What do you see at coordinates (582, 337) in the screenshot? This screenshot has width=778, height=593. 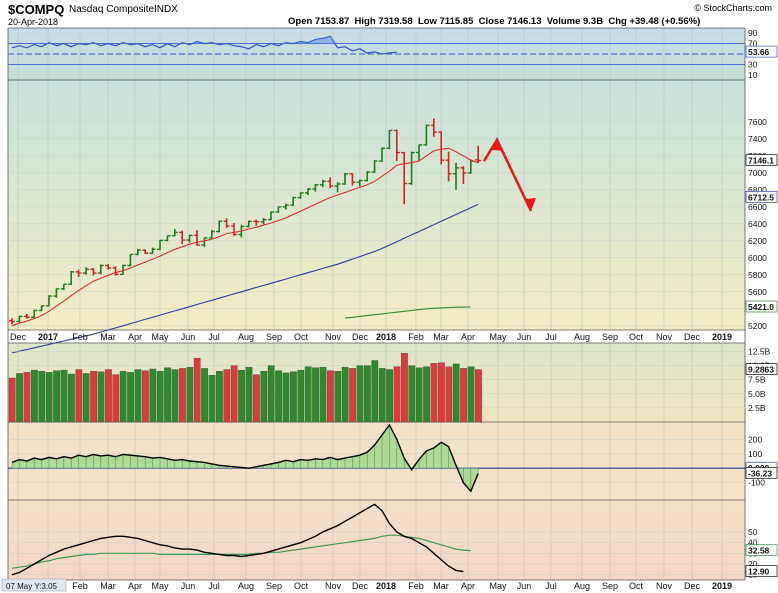 I see `x-tick-label: Aug` at bounding box center [582, 337].